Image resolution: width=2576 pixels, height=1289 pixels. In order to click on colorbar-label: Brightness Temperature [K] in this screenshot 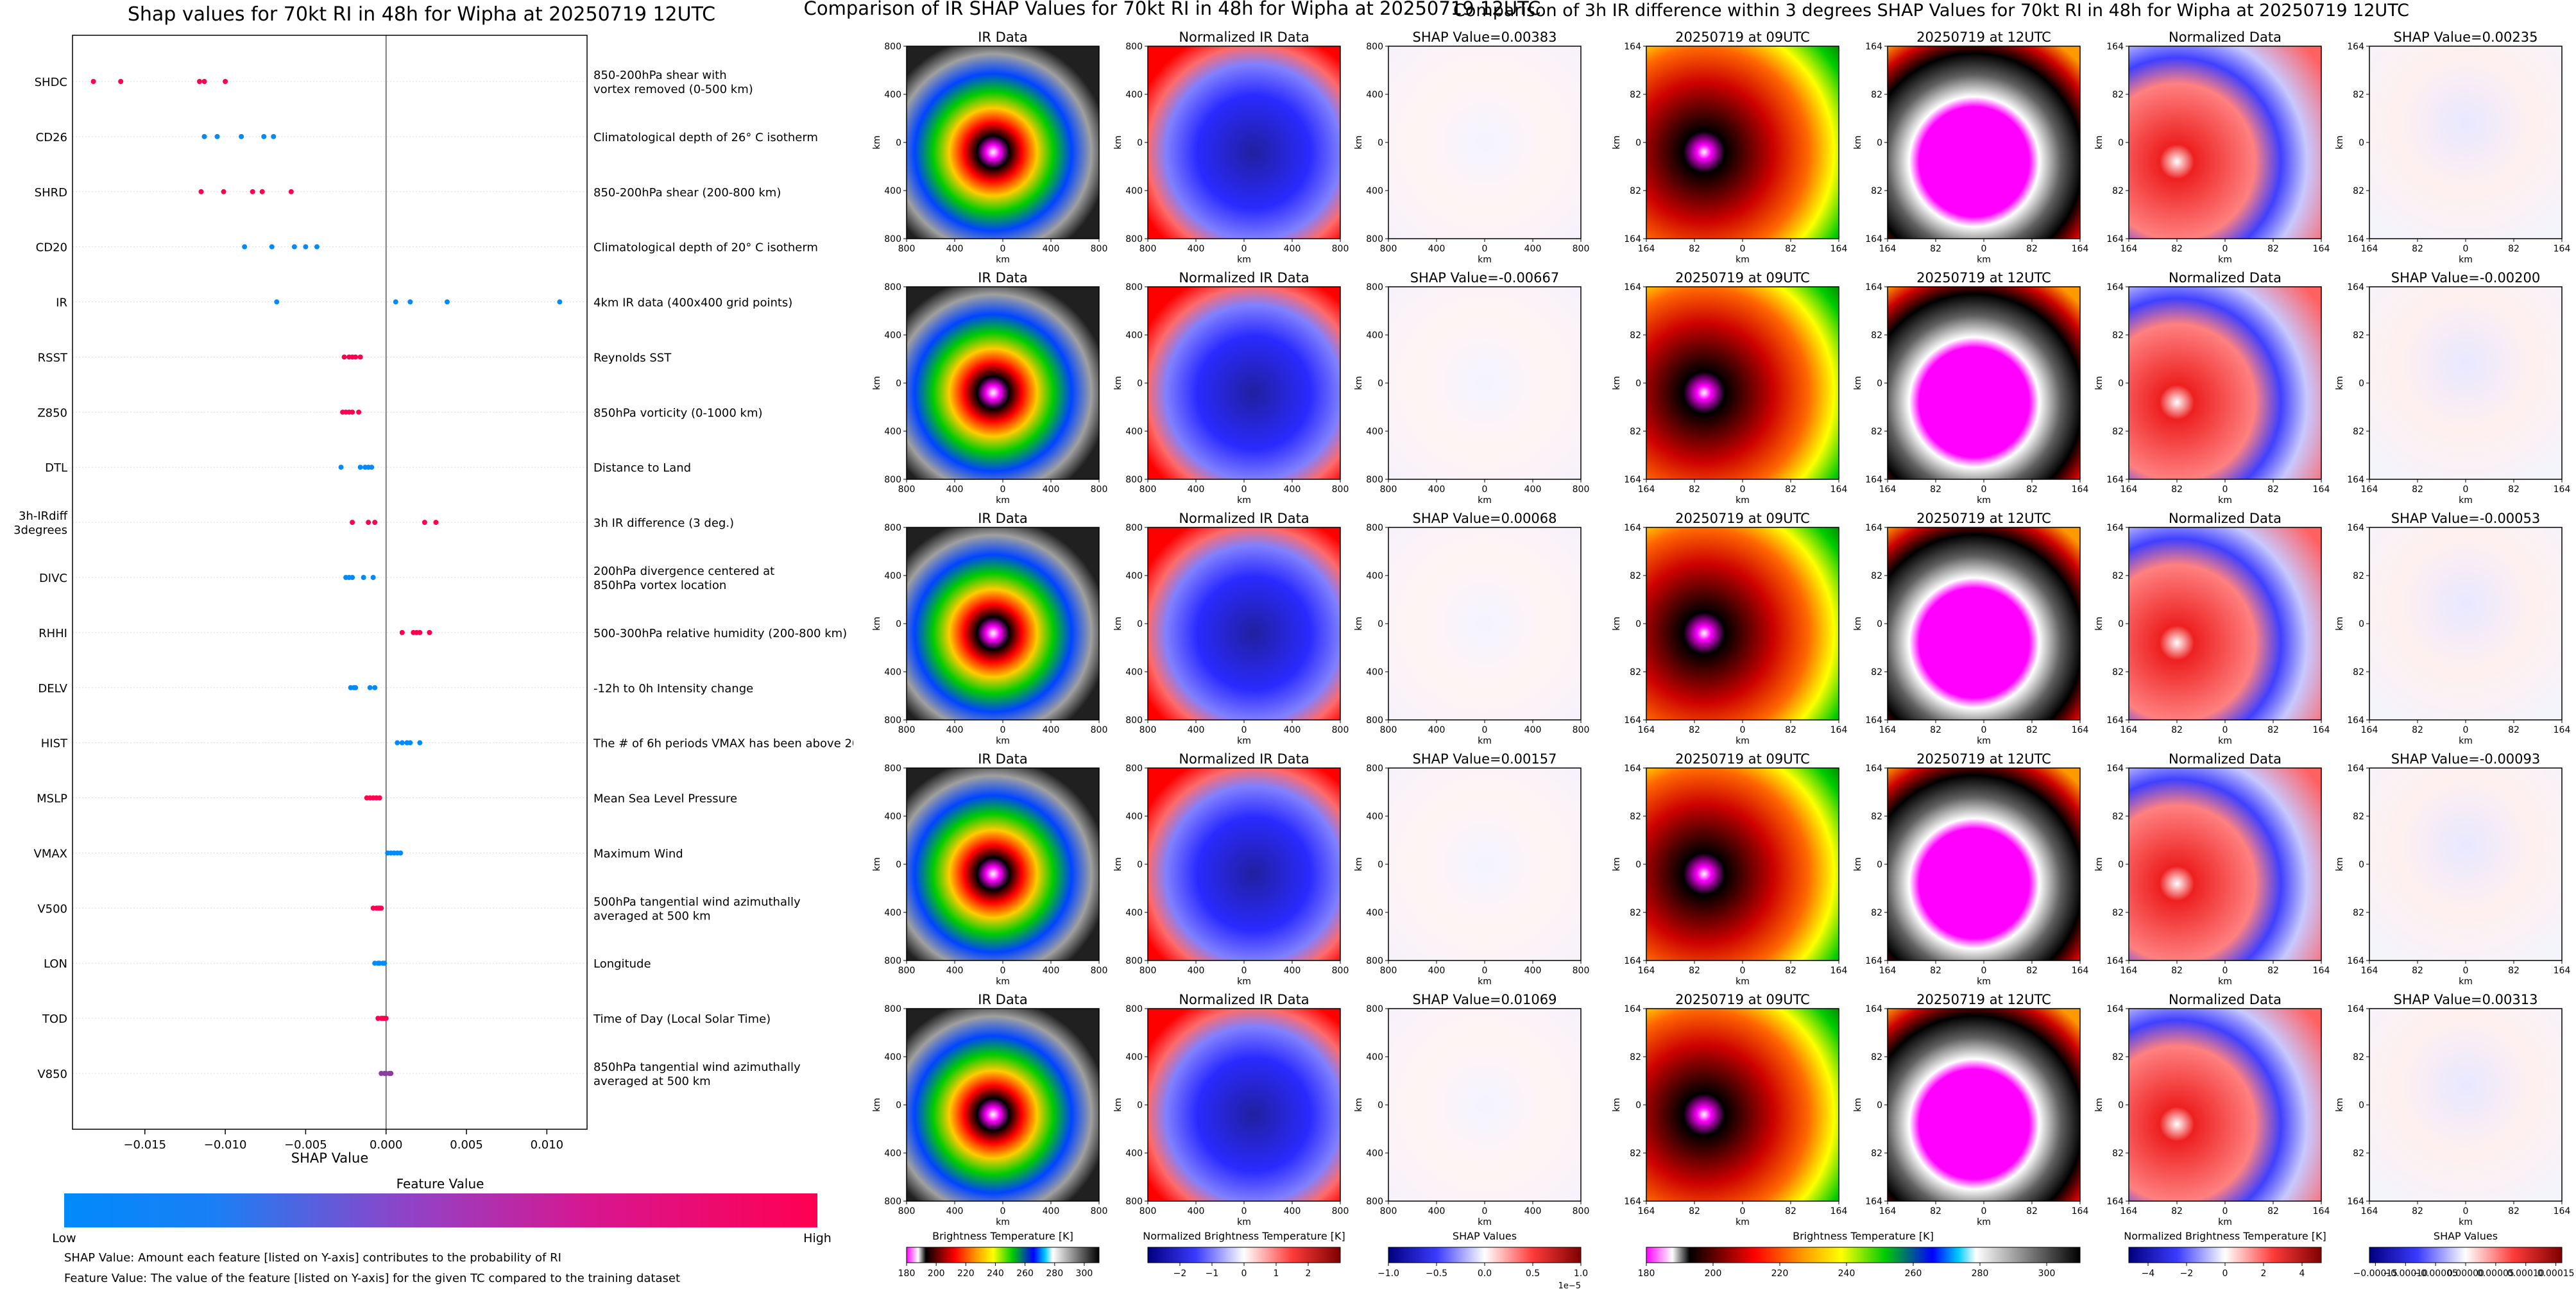, I will do `click(1863, 1236)`.